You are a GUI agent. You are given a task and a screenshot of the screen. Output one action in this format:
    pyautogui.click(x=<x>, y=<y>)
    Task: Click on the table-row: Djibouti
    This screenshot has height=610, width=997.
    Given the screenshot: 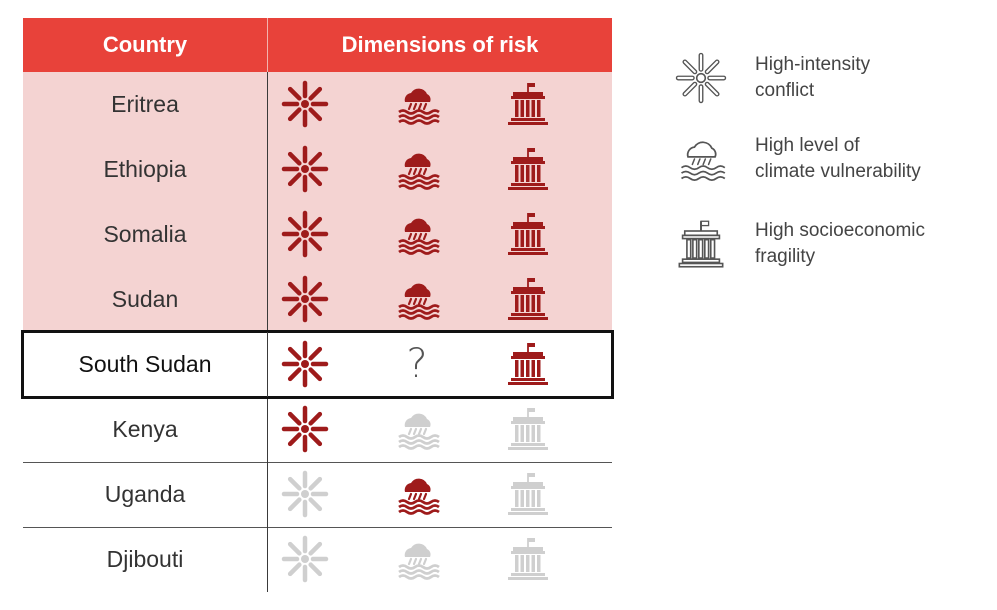 What is the action you would take?
    pyautogui.click(x=317, y=559)
    